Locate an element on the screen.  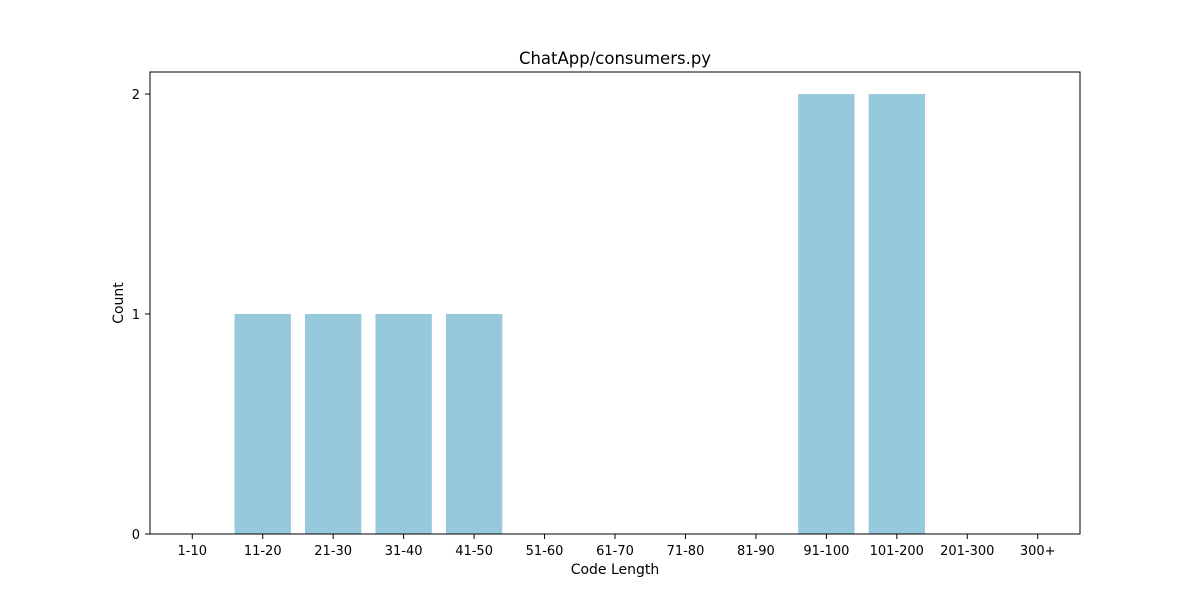
x-tick-label: 21-30 is located at coordinates (333, 551).